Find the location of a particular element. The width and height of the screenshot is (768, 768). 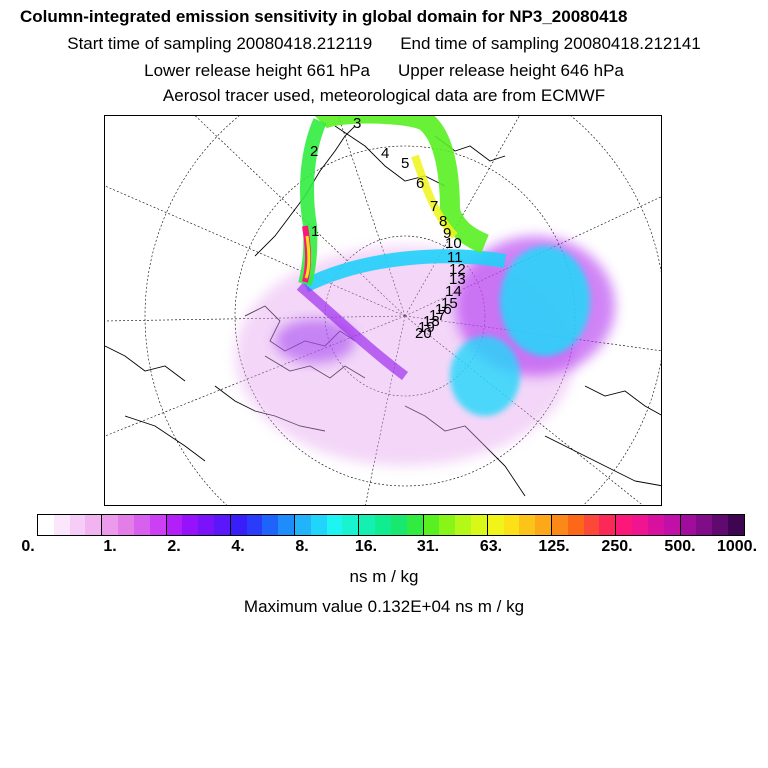

colorbar-tick-label: 2. is located at coordinates (174, 546).